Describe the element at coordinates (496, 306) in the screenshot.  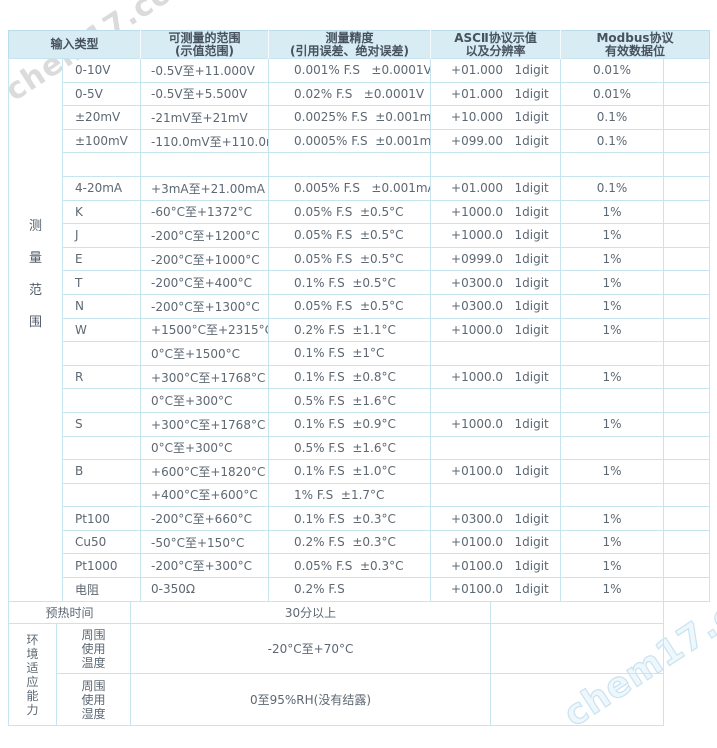
I see `cell-ascii: +0300.0 1digit` at that location.